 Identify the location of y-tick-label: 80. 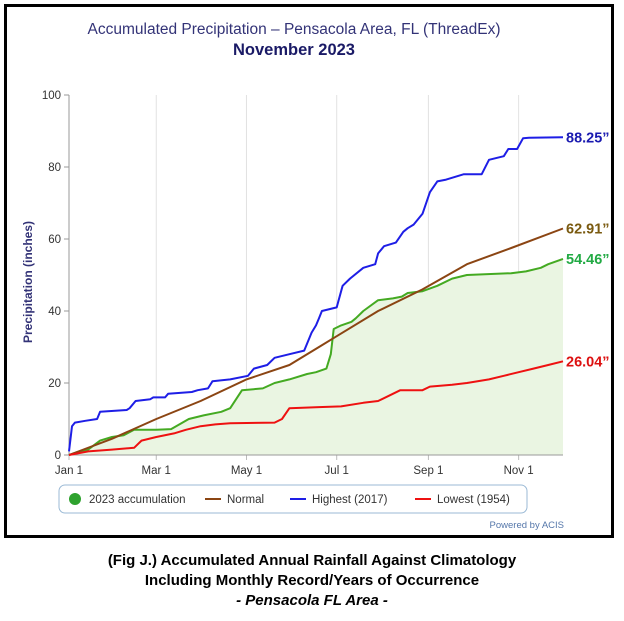
(54, 168).